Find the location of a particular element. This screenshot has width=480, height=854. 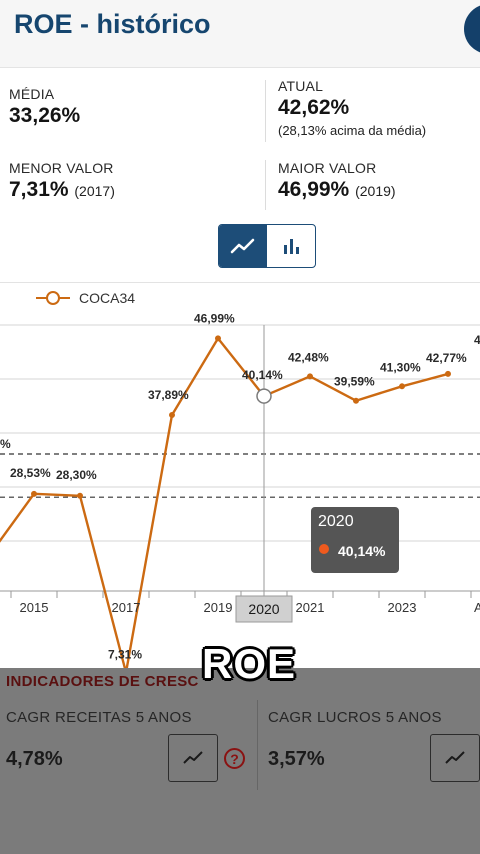

bar-chart-icon is located at coordinates (291, 246).